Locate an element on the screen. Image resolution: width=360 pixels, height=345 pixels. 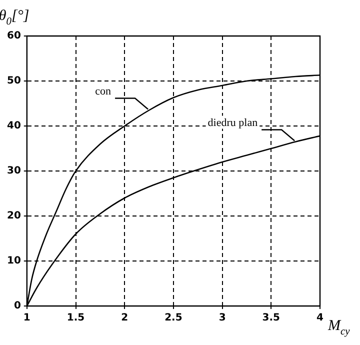
y-tick-label: 60 is located at coordinates (13, 36).